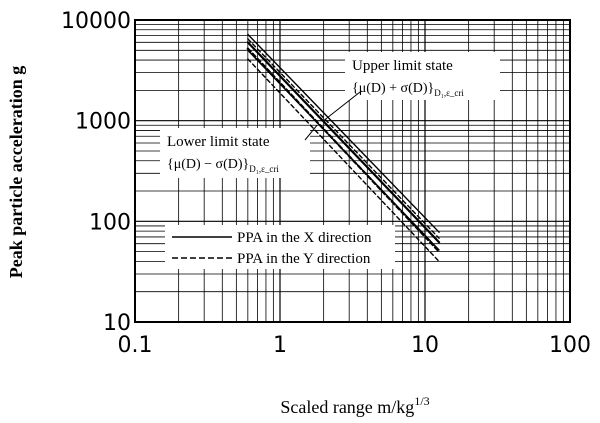 This screenshot has height=423, width=600. I want to click on legend-label-x-direction: PPA in the X direction, so click(304, 238).